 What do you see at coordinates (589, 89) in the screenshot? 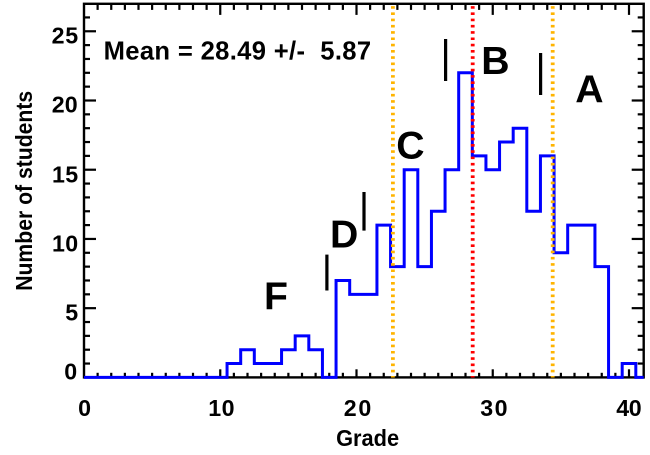
I see `svg-text: A` at bounding box center [589, 89].